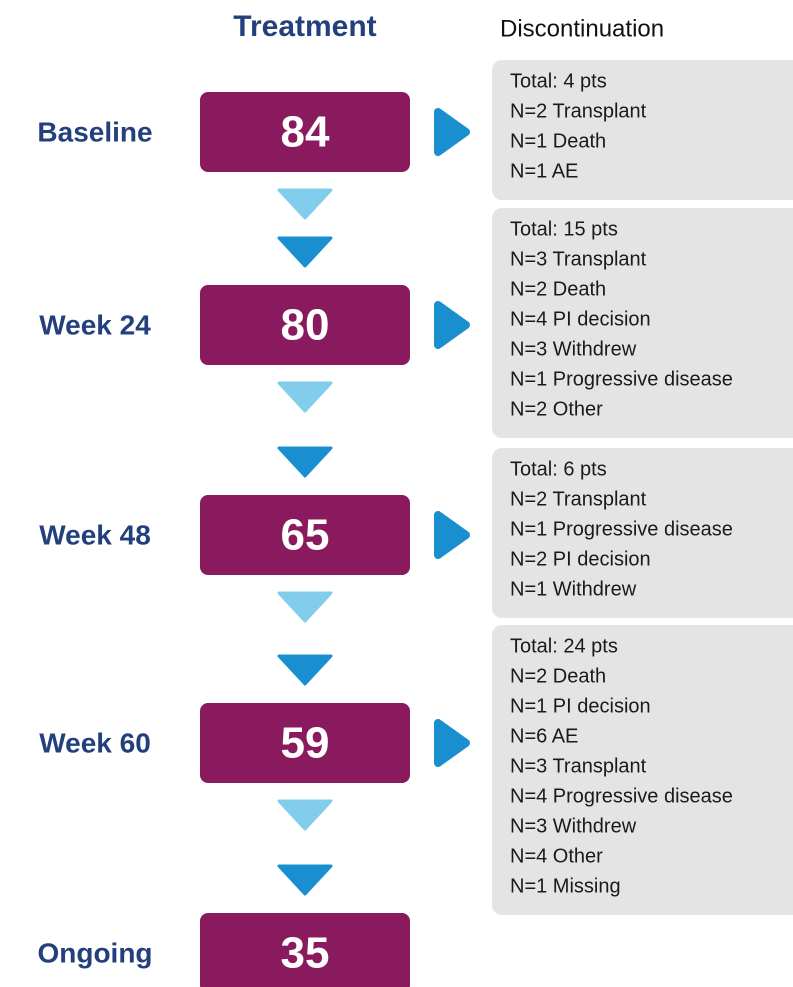  What do you see at coordinates (558, 469) in the screenshot?
I see `discontinuation-line: Total: 6 pts` at bounding box center [558, 469].